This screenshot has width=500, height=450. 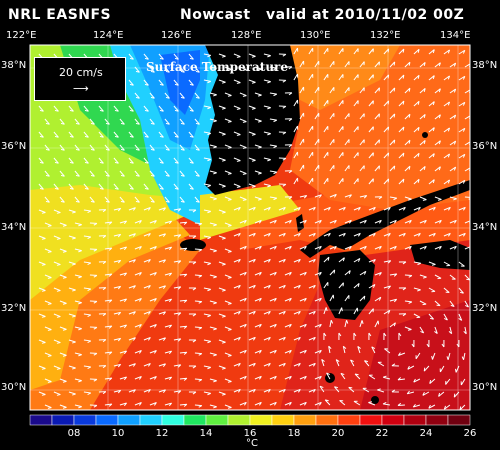 What do you see at coordinates (346, 285) in the screenshot?
I see `kyushu-land` at bounding box center [346, 285].